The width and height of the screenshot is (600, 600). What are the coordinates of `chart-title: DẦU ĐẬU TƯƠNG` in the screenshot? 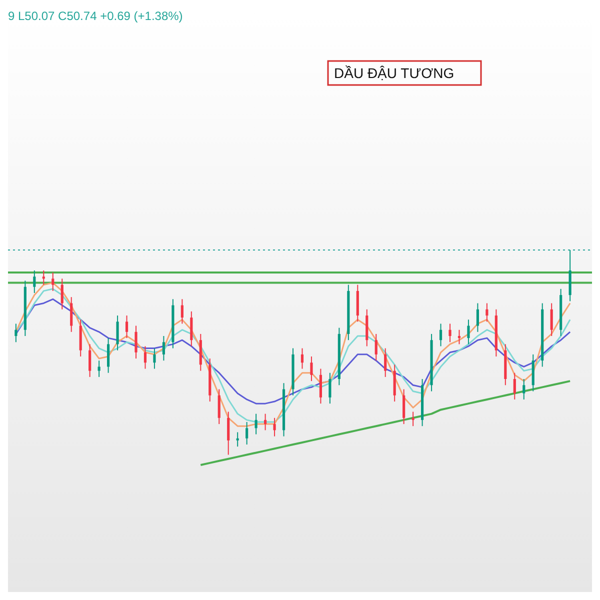 It's located at (394, 73).